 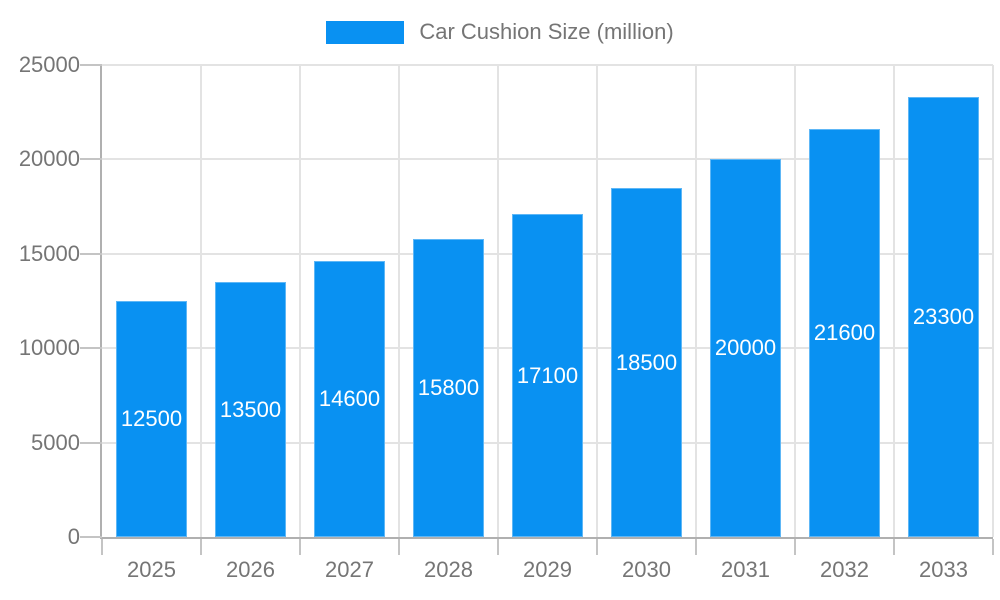 I want to click on x-axis-tick-label: 2031, so click(x=745, y=569).